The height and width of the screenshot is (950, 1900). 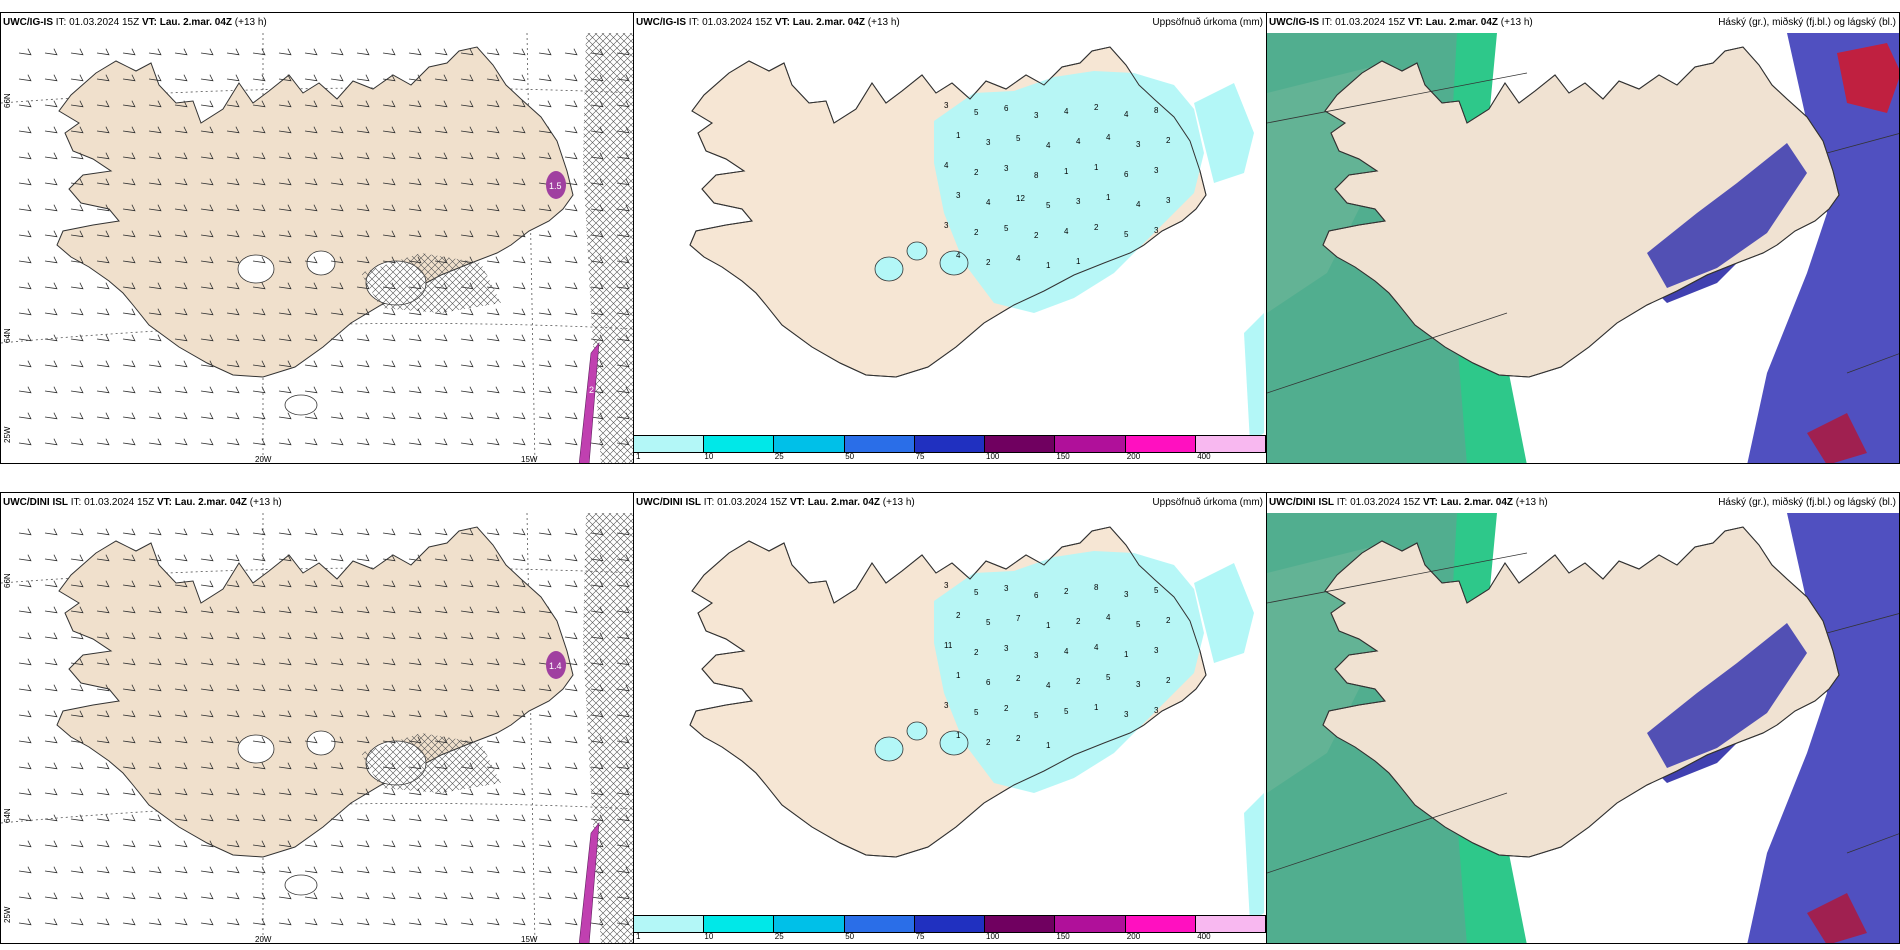 What do you see at coordinates (7, 100) in the screenshot?
I see `lat-label-66n: 66N` at bounding box center [7, 100].